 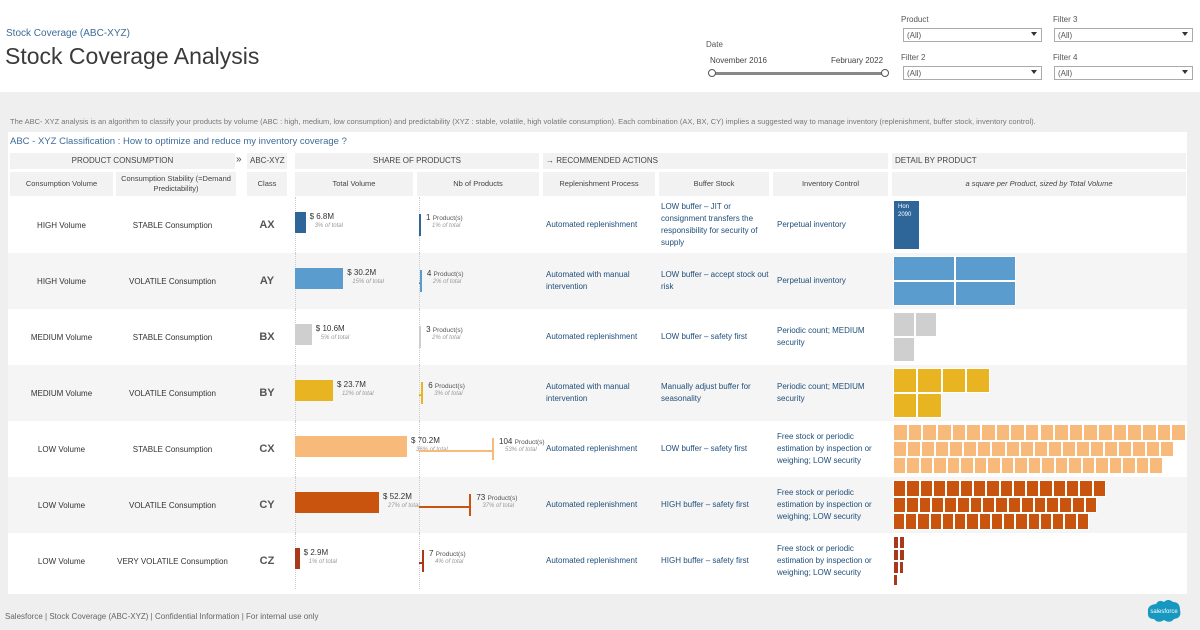 I want to click on filter-2-select: (All), so click(x=972, y=73).